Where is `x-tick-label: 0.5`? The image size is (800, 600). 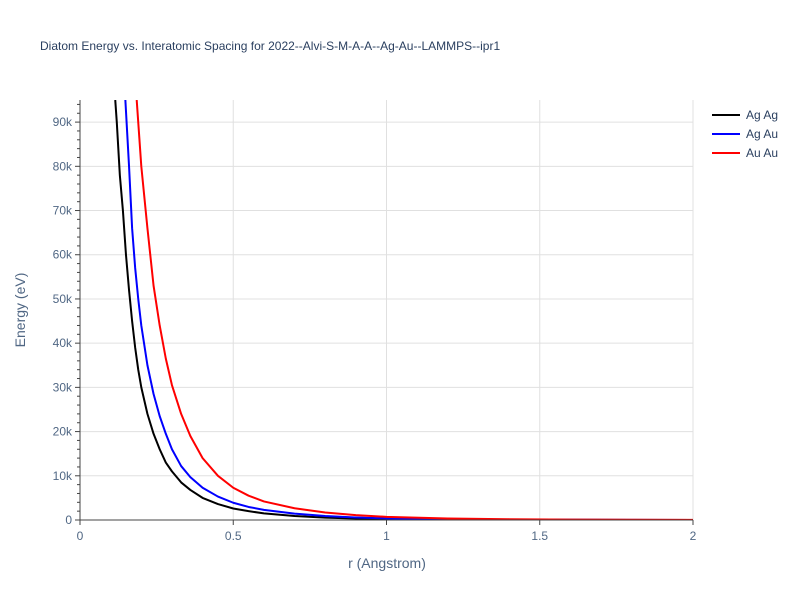 x-tick-label: 0.5 is located at coordinates (233, 536).